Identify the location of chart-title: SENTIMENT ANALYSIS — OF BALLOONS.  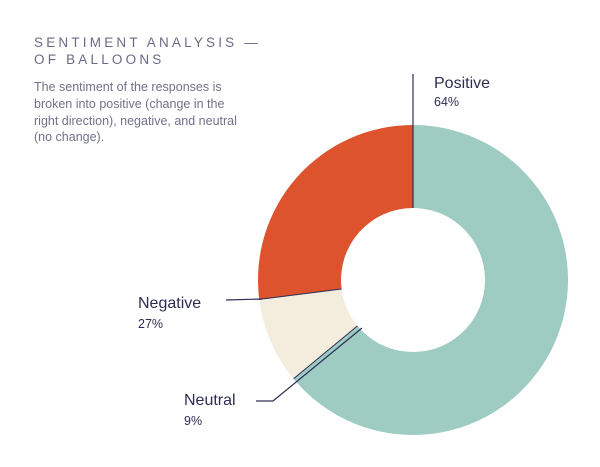
(184, 51).